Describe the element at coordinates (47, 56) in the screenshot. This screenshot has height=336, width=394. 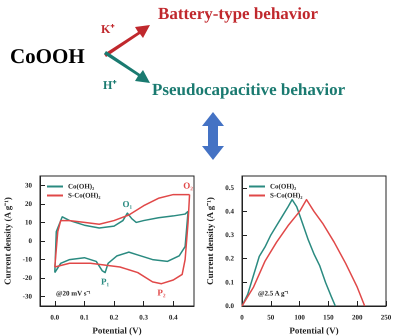
I see `text: CoOOH` at that location.